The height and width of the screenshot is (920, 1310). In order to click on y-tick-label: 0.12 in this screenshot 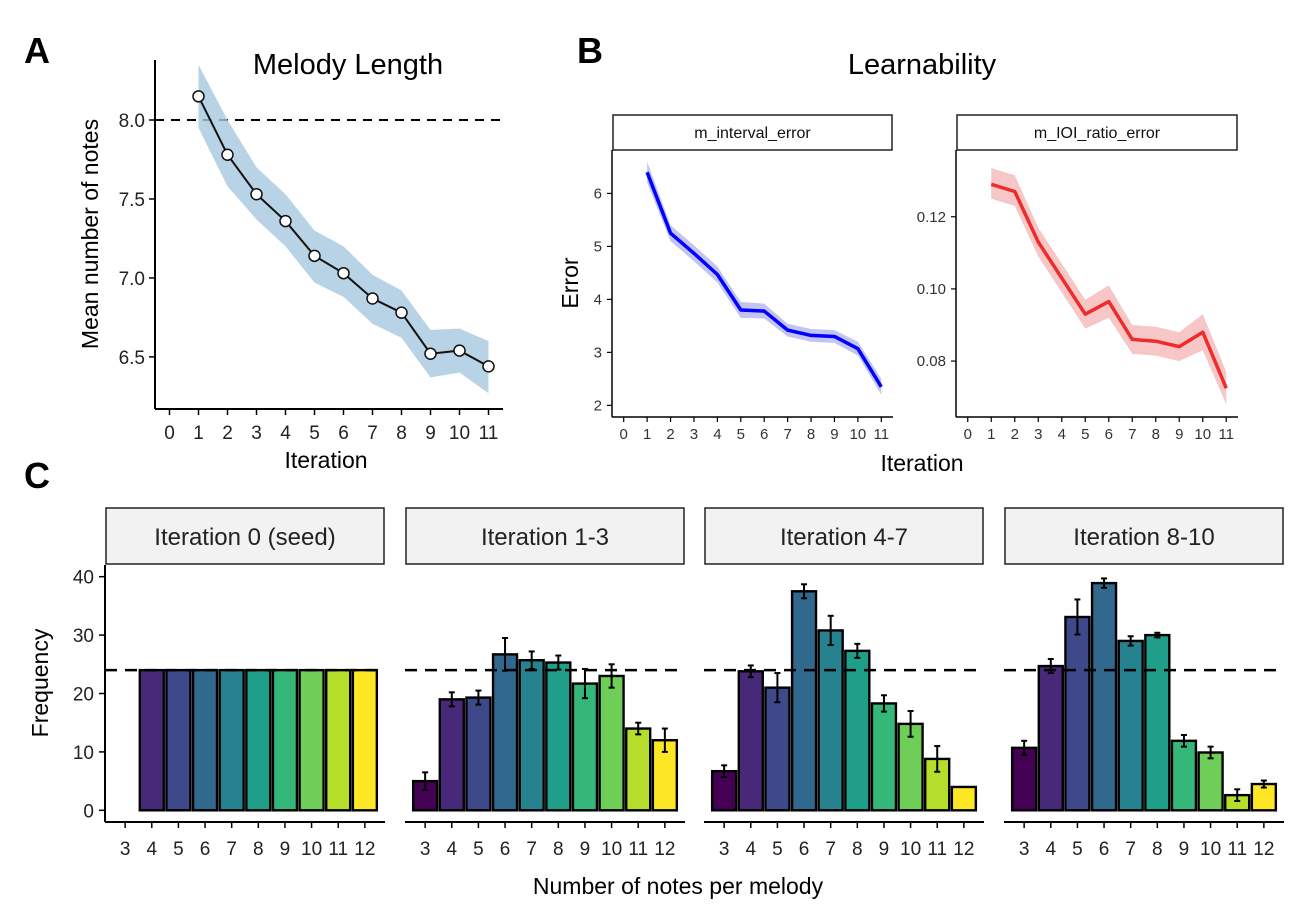, I will do `click(931, 217)`.